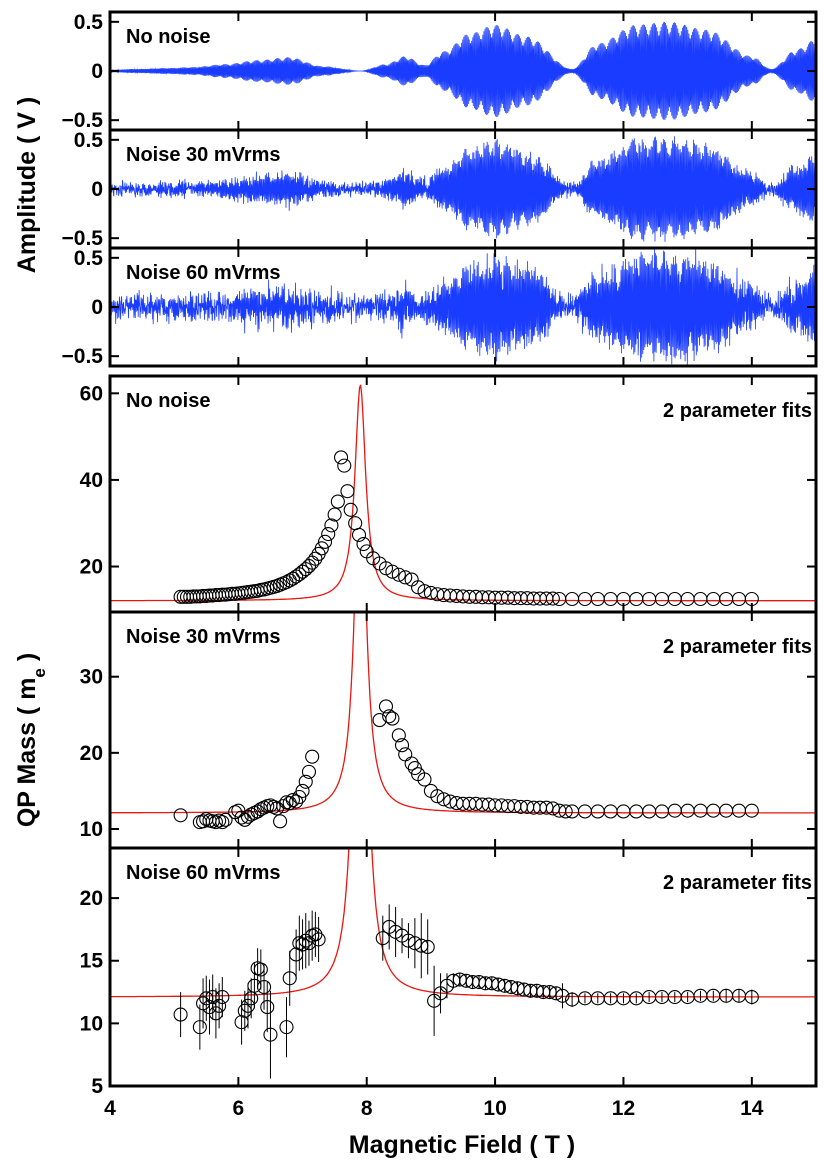 The height and width of the screenshot is (1163, 830). Describe the element at coordinates (27, 753) in the screenshot. I see `qp-mass-label-main: QP Mass ( m` at that location.